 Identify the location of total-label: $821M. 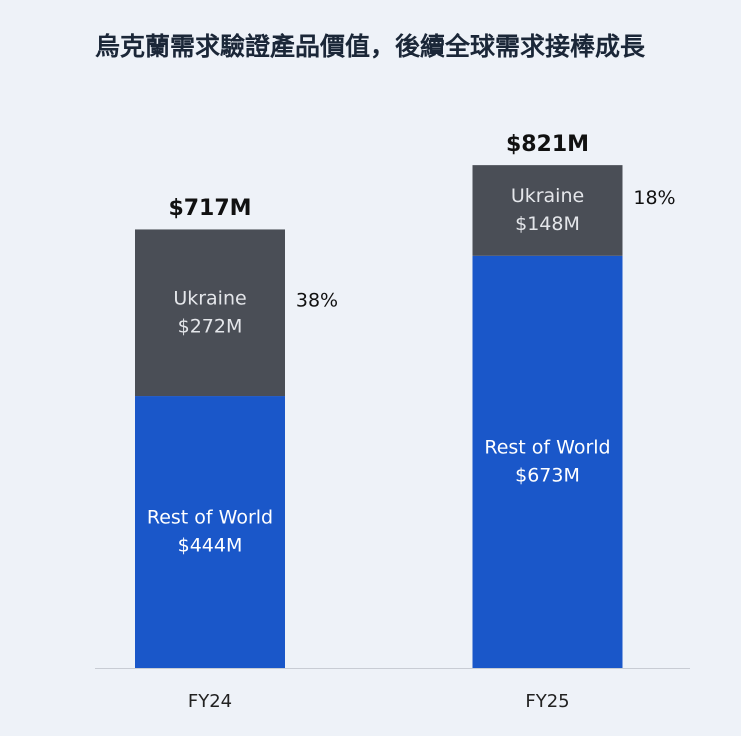
(547, 144).